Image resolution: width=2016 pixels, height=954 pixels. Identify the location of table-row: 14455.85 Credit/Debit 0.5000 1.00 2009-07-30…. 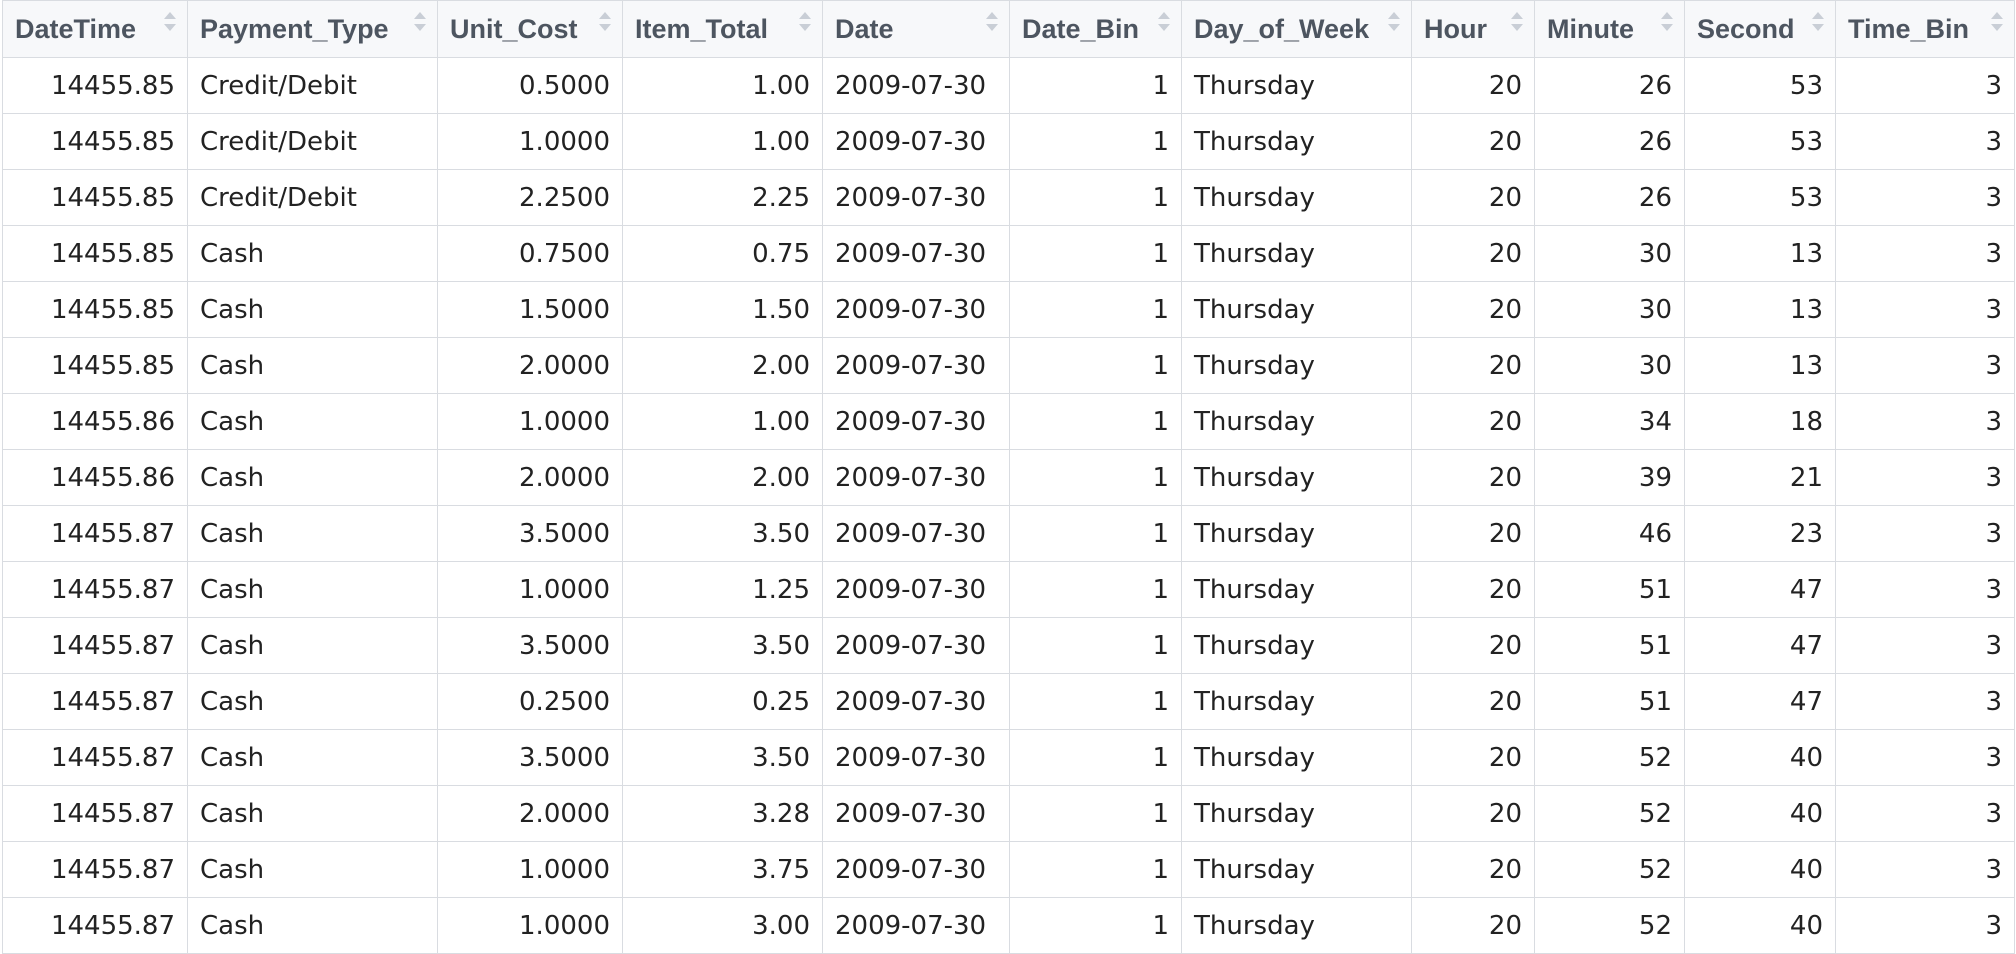
(1008, 85).